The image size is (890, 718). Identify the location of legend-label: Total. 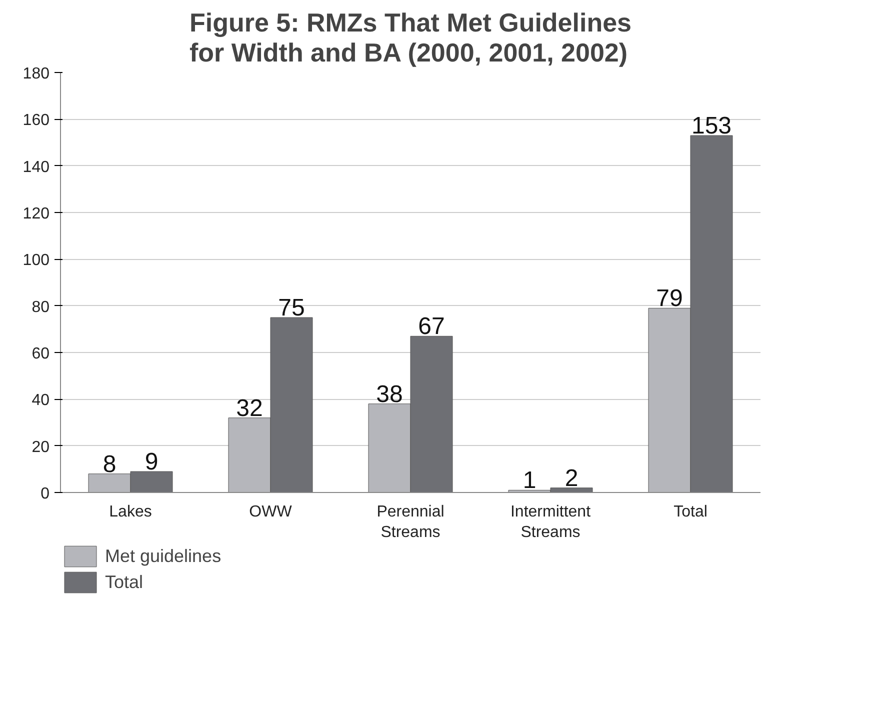
(124, 582).